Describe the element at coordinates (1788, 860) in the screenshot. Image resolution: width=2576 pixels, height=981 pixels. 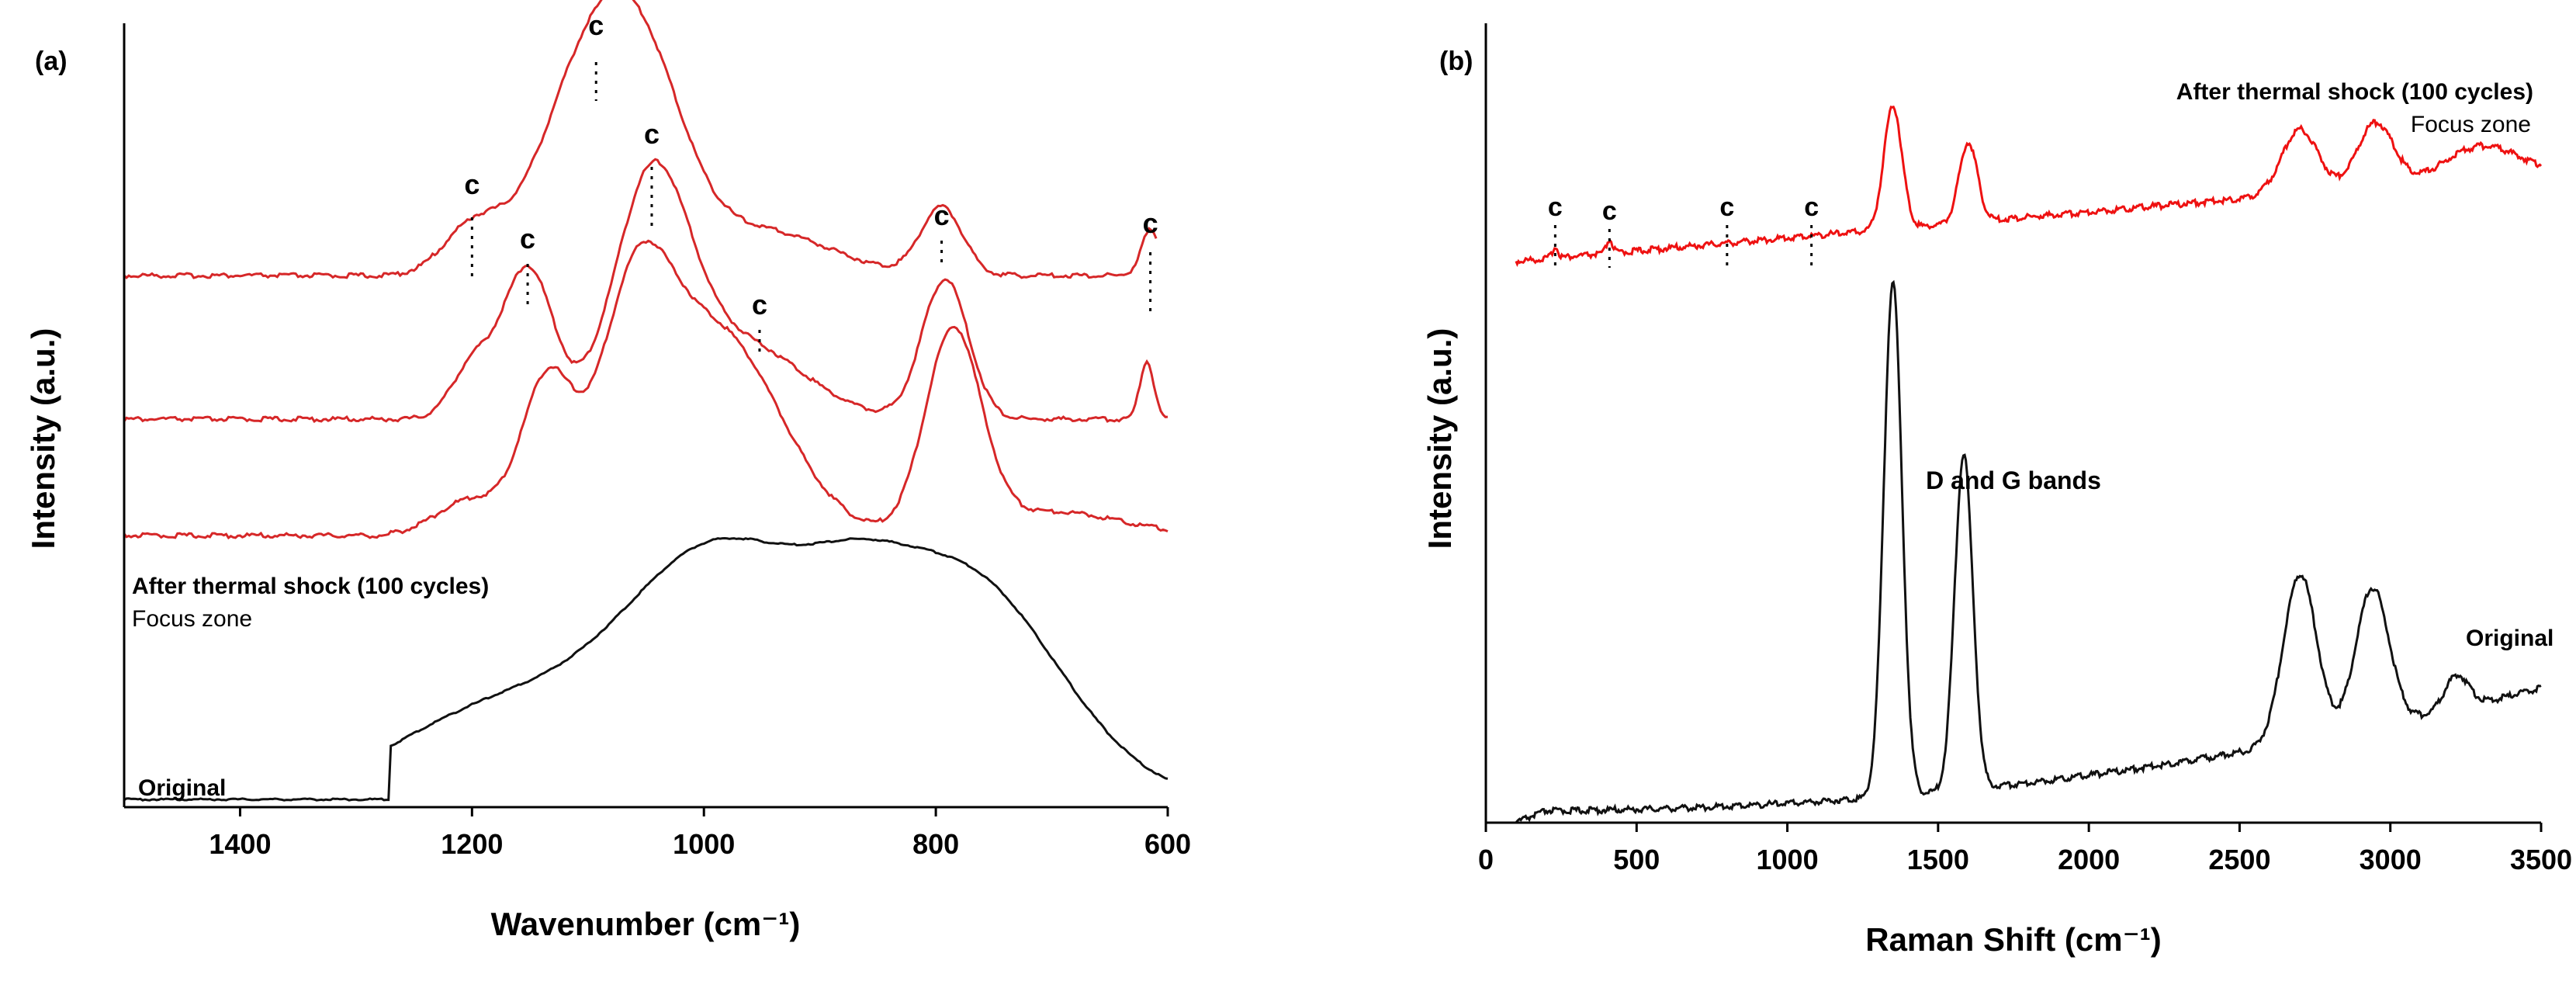
I see `panel-b-x-tick-label: 1000` at that location.